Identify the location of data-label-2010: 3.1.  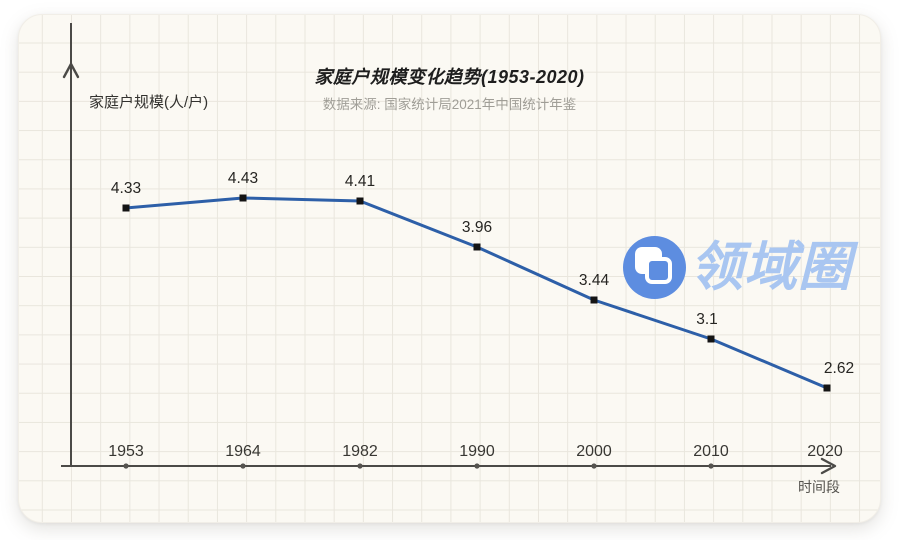
(707, 319).